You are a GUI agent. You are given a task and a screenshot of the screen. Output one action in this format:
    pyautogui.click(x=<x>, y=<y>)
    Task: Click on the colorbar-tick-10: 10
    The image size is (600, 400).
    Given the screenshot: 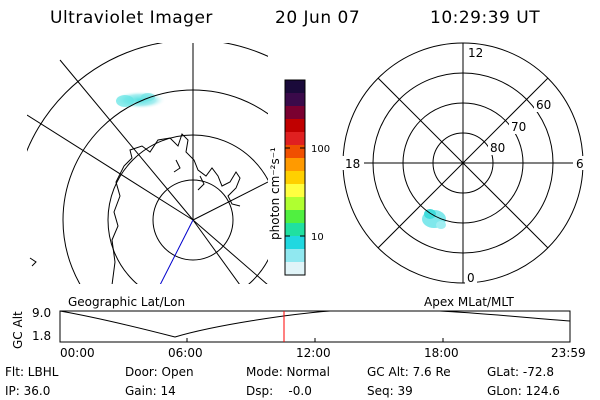 What is the action you would take?
    pyautogui.click(x=317, y=237)
    